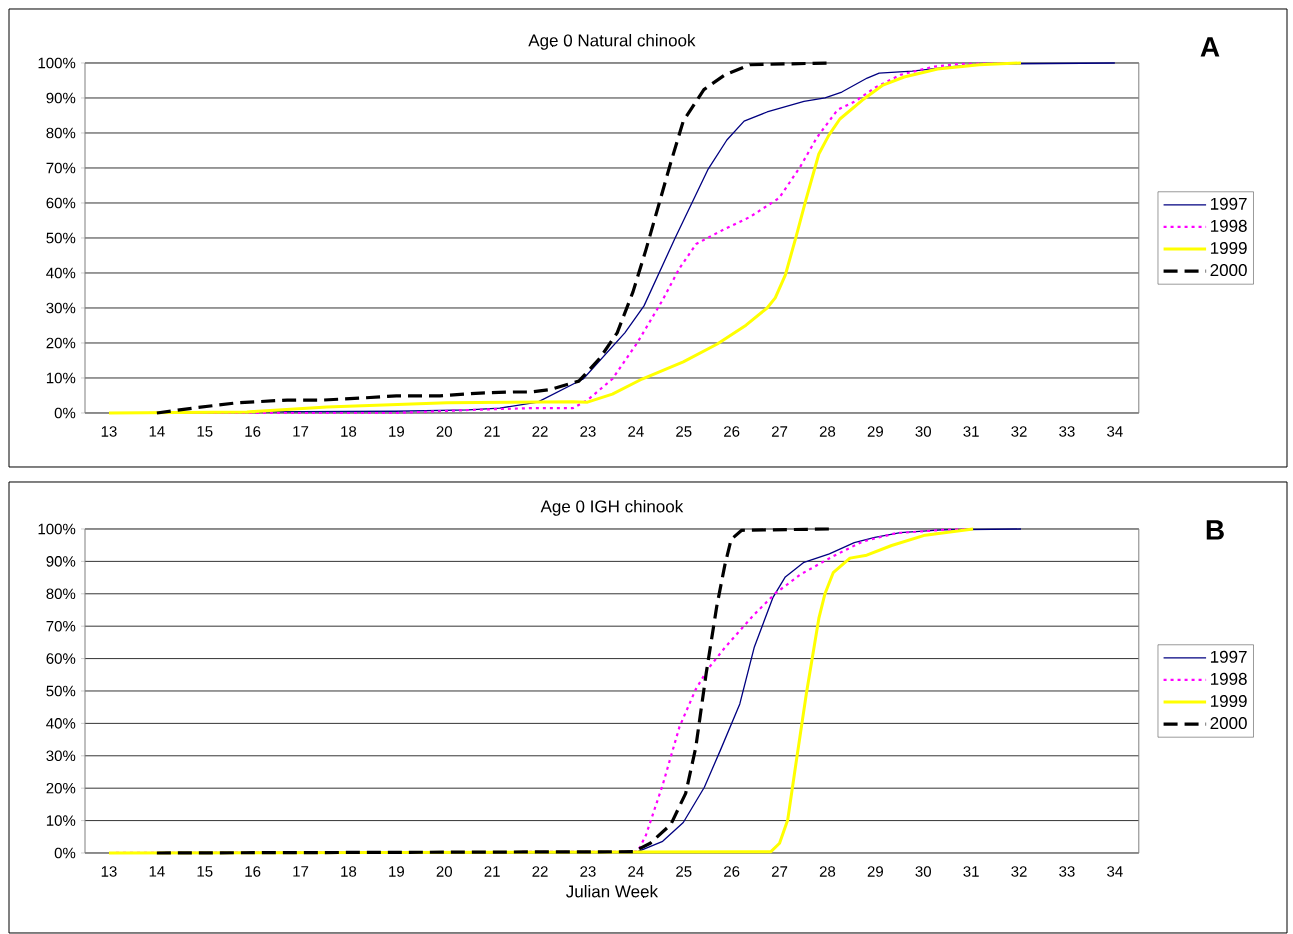  Describe the element at coordinates (612, 41) in the screenshot. I see `chart-title: Age 0 Natural chinook` at that location.